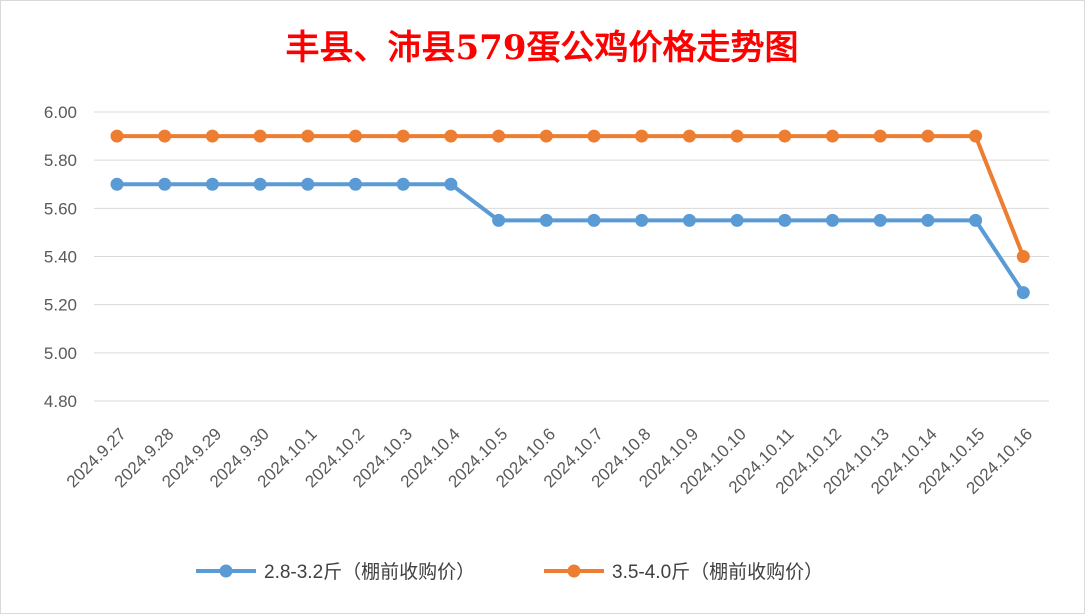  I want to click on legend-item-2: 3.5-4.0斤（棚前收购价）, so click(683, 572).